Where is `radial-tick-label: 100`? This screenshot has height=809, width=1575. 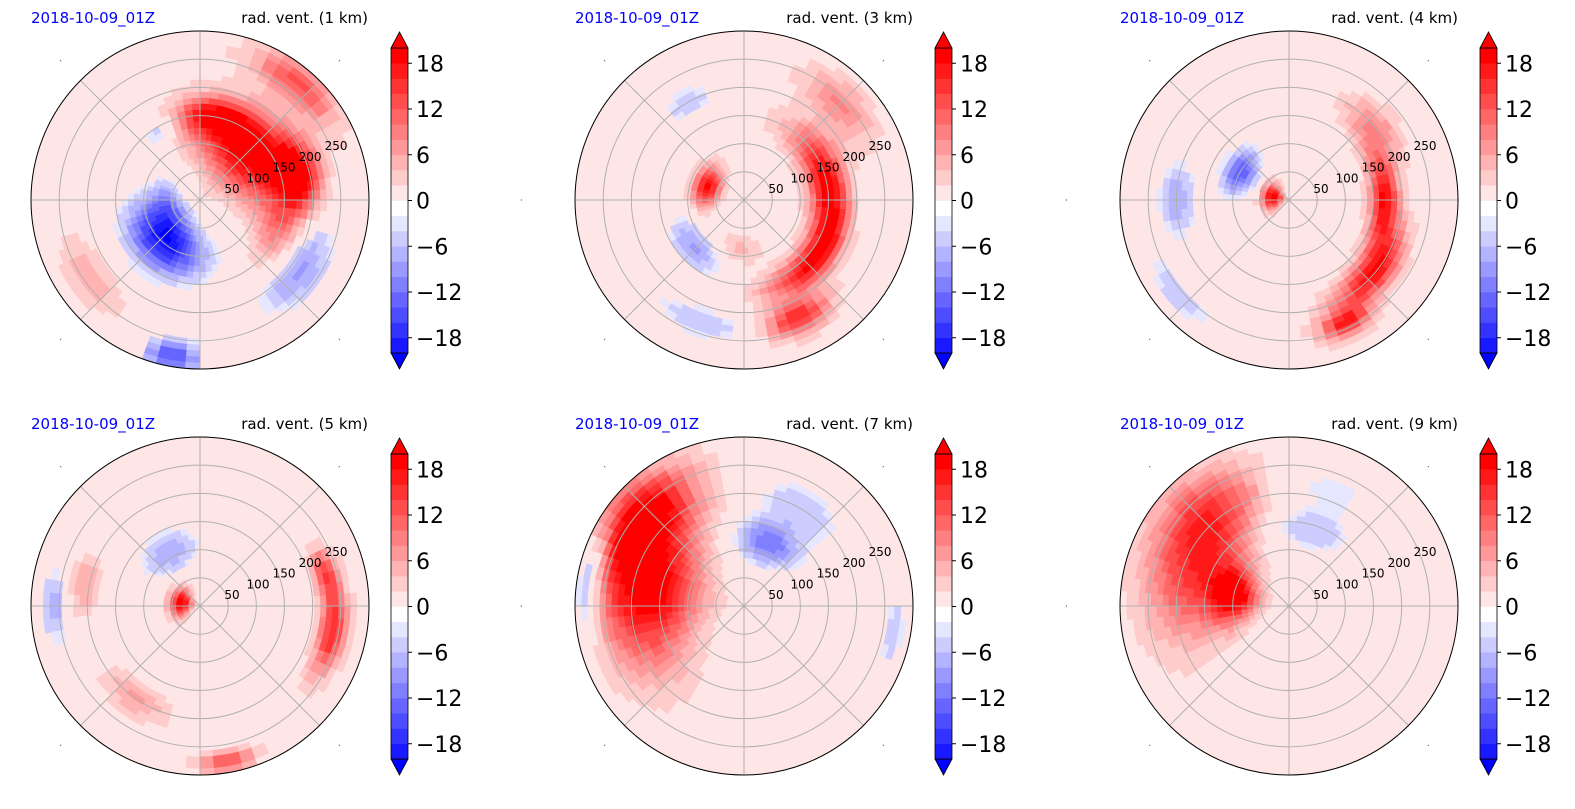
radial-tick-label: 100 is located at coordinates (802, 178).